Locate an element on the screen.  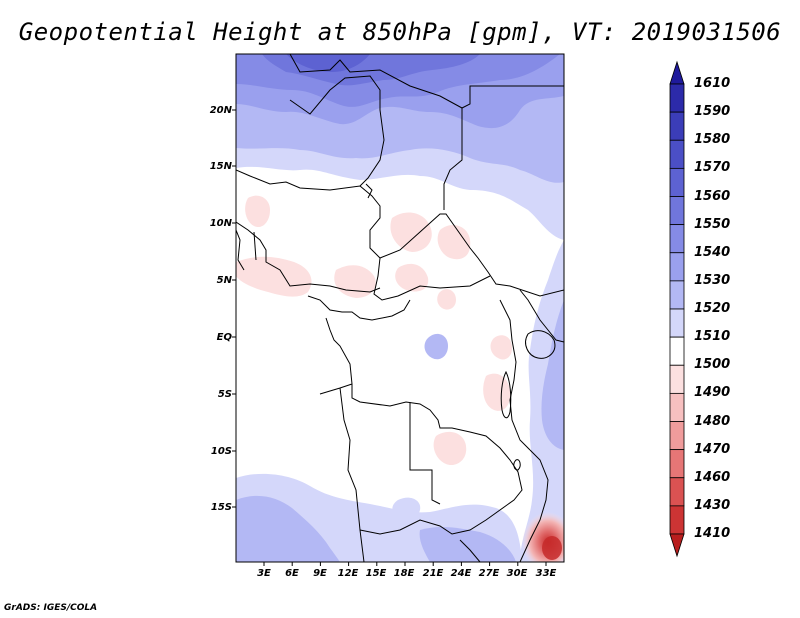
colorbar-label: 1480 is located at coordinates (712, 421).